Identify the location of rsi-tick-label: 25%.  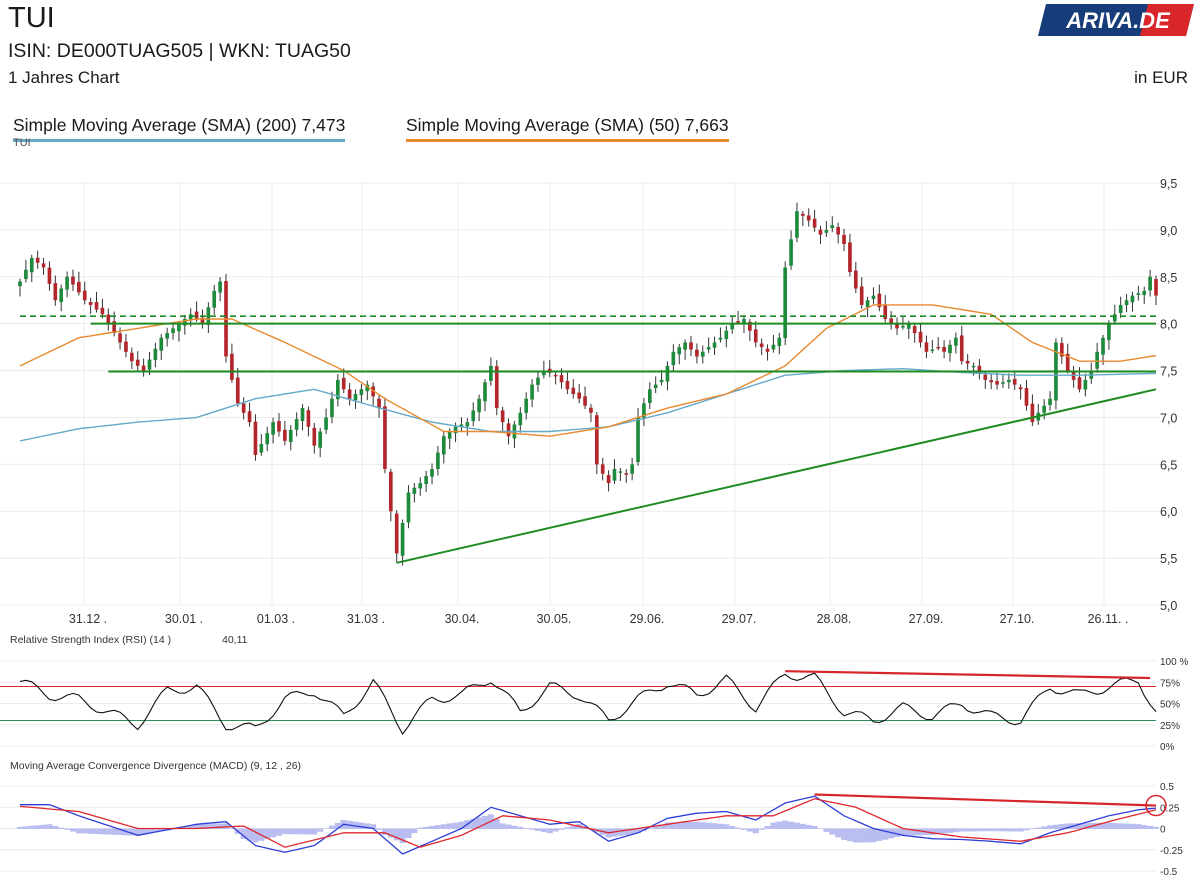
(1170, 726).